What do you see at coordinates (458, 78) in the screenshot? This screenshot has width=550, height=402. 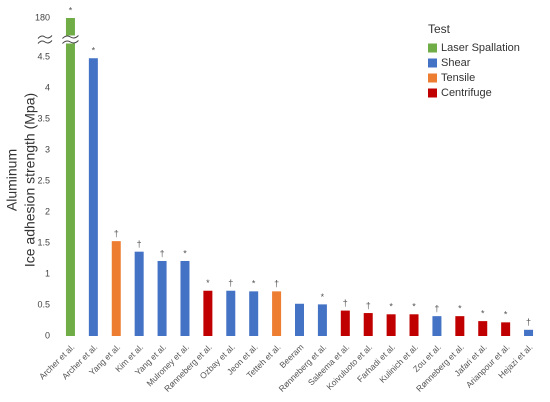 I see `legend-label: Tensile` at bounding box center [458, 78].